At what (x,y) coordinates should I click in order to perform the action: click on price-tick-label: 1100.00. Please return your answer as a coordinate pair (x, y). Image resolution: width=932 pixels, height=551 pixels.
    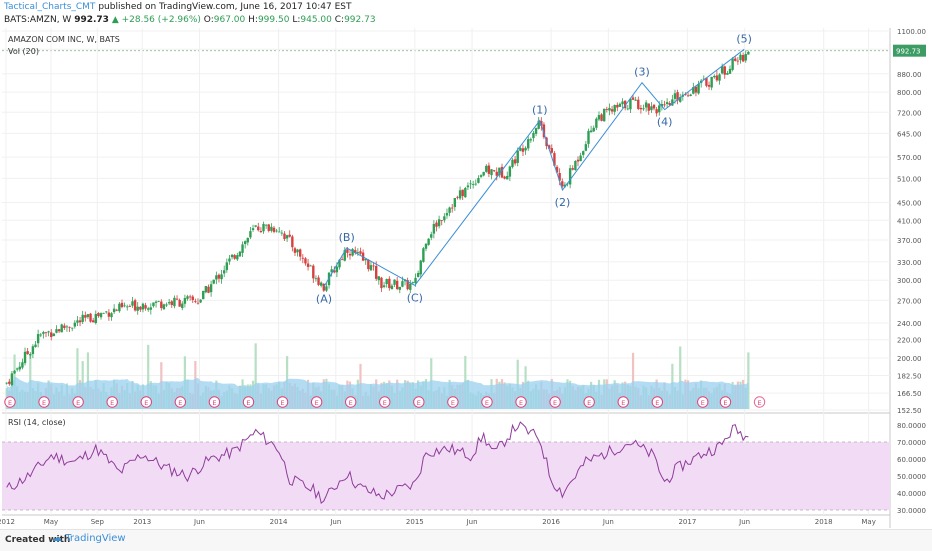
    Looking at the image, I should click on (911, 32).